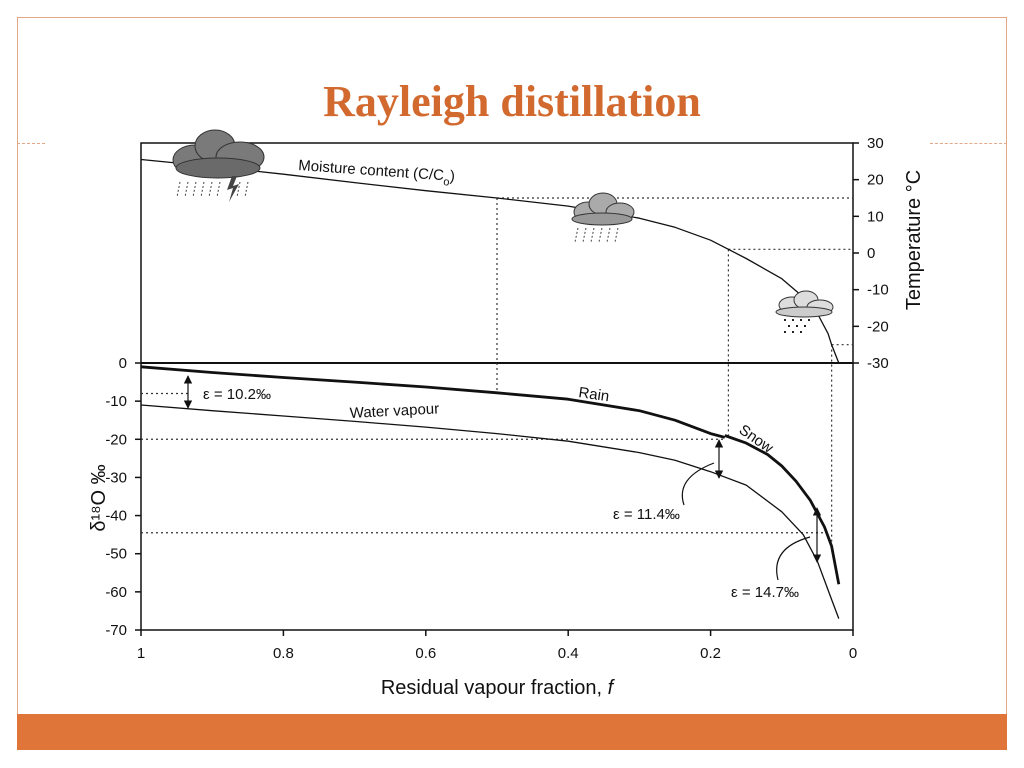 The image size is (1024, 768). Describe the element at coordinates (756, 439) in the screenshot. I see `snow-label: Snow` at that location.